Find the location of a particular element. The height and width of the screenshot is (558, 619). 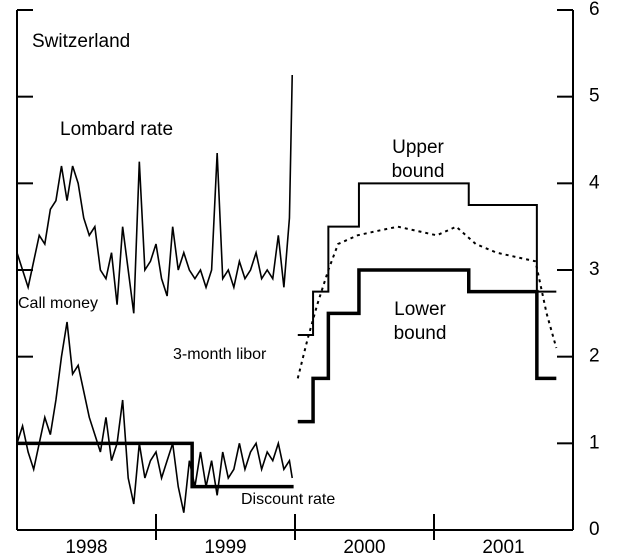

chart-title: Switzerland is located at coordinates (81, 41).